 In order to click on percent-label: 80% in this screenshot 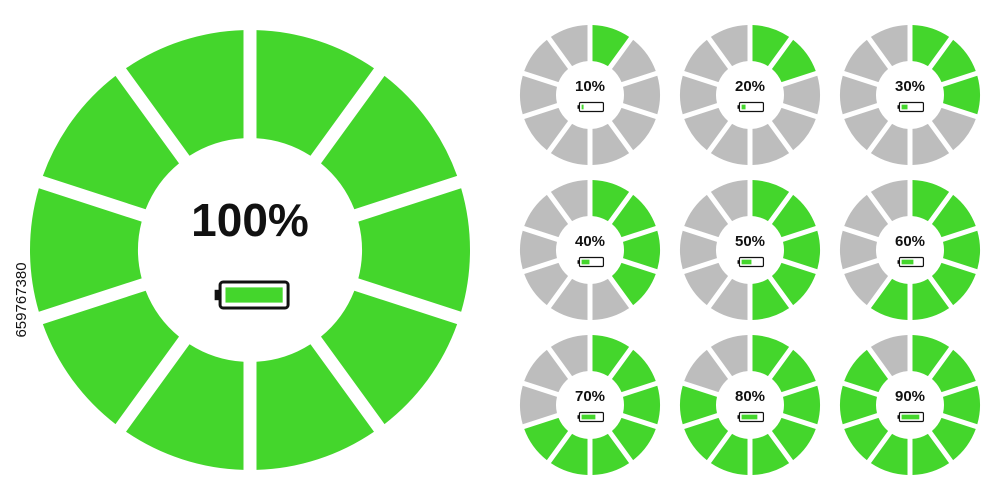, I will do `click(750, 396)`.